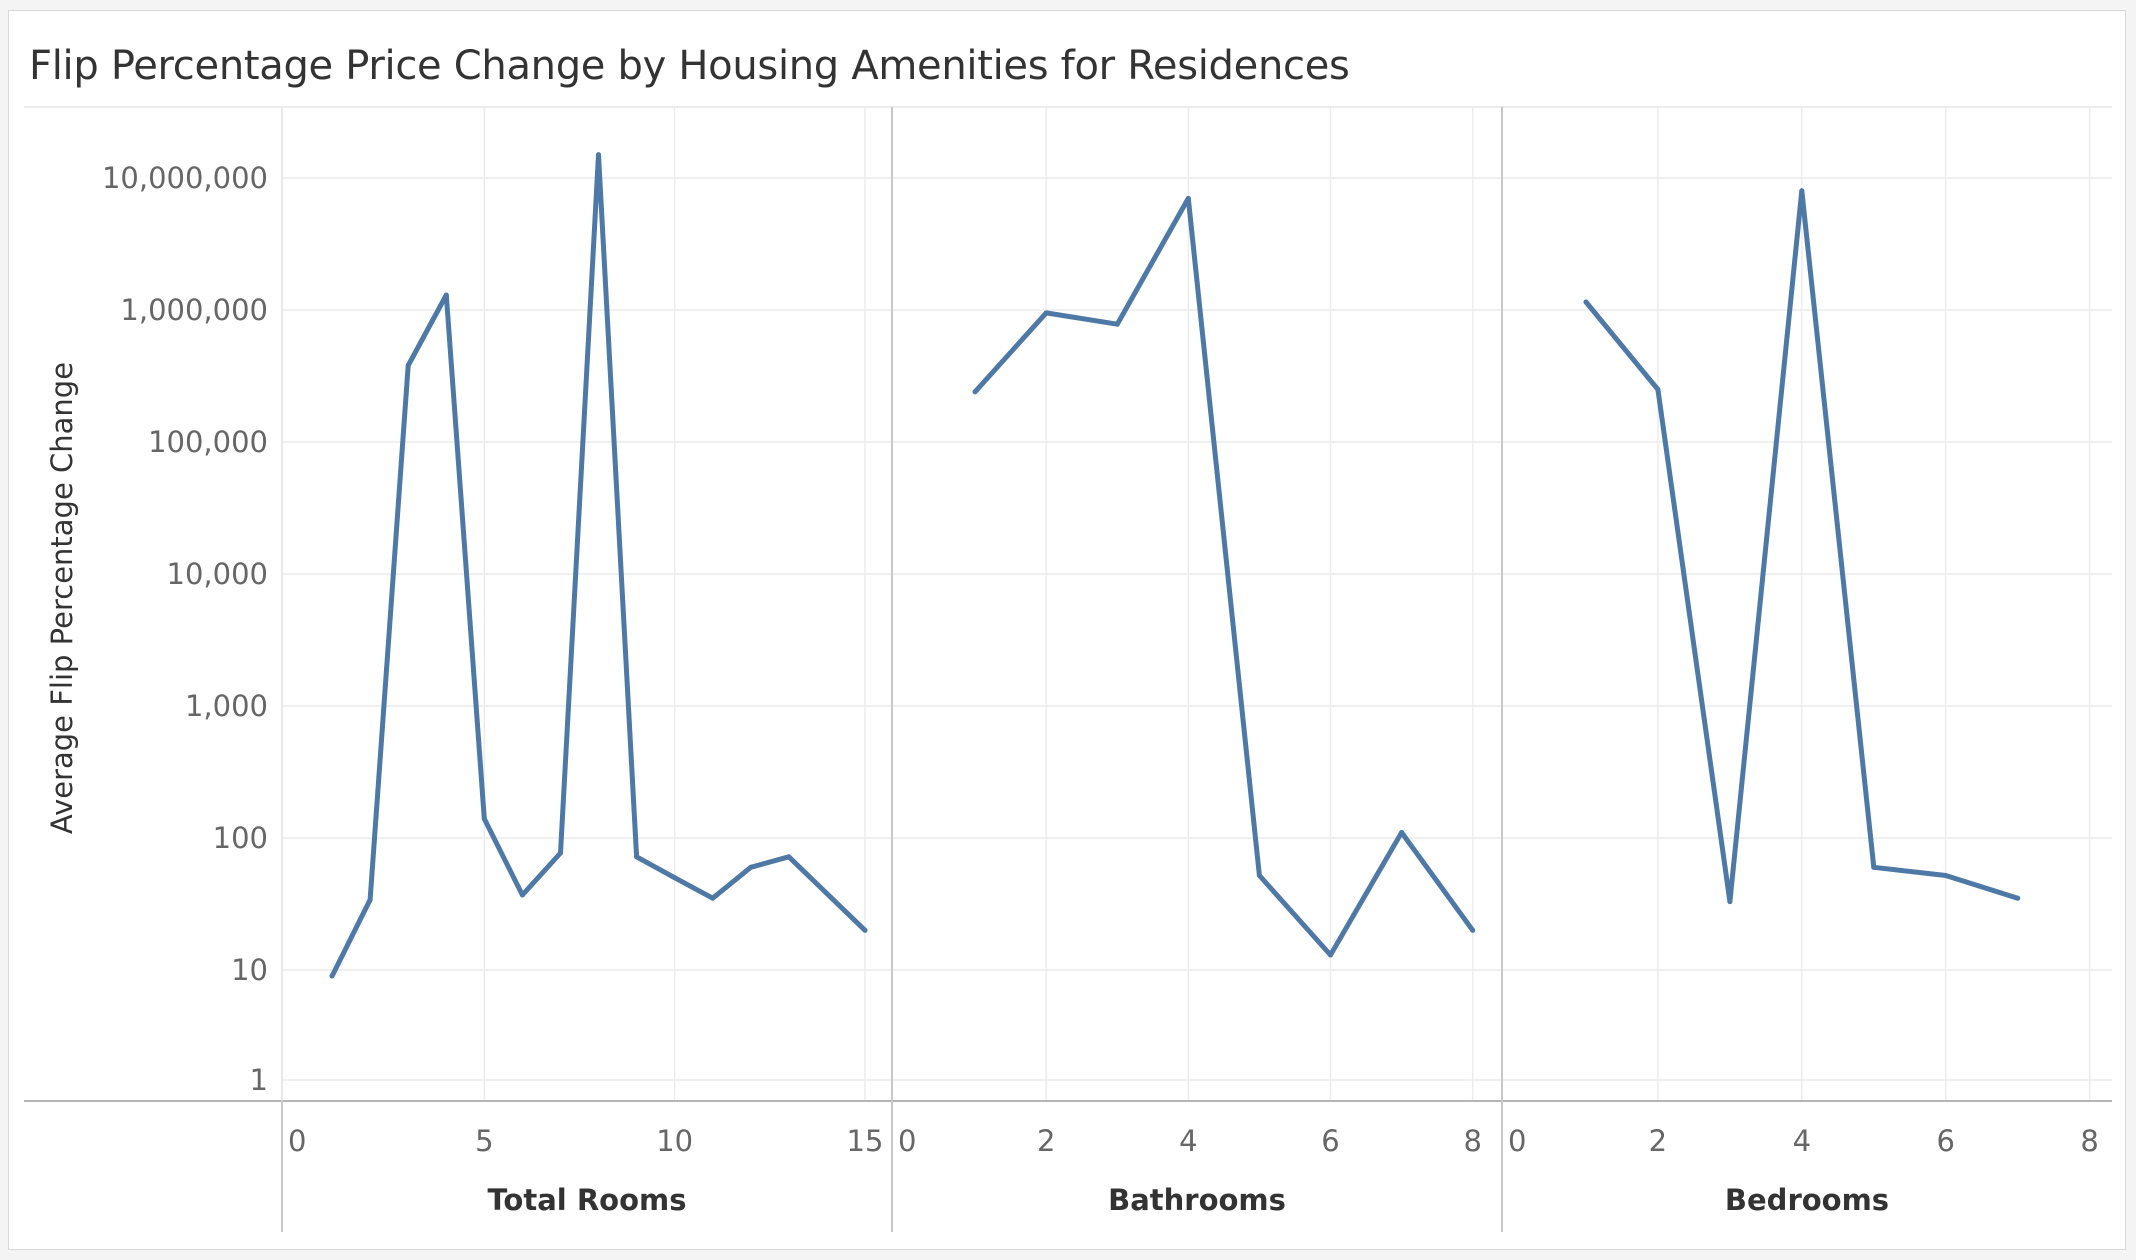 This screenshot has height=1260, width=2136. I want to click on y-tick-label: 10,000,000, so click(185, 178).